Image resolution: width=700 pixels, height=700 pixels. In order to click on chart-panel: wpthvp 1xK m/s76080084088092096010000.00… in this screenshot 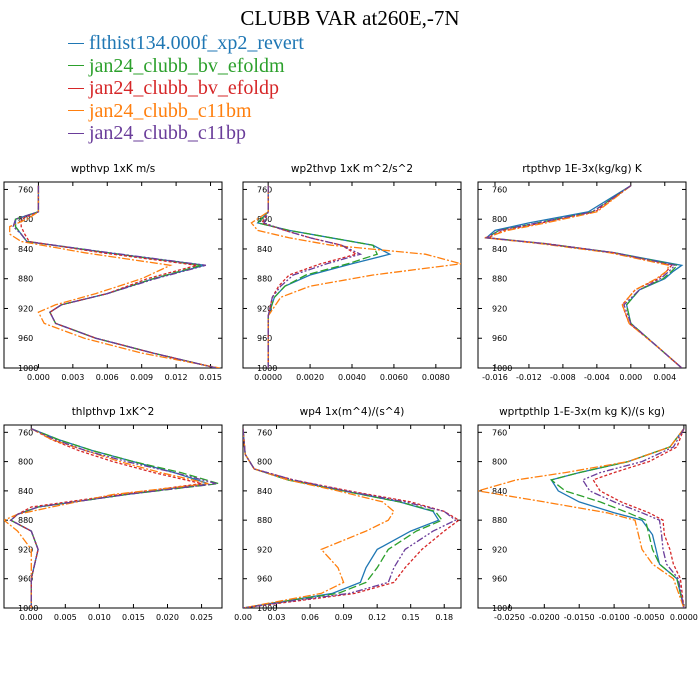, I will do `click(113, 272)`.